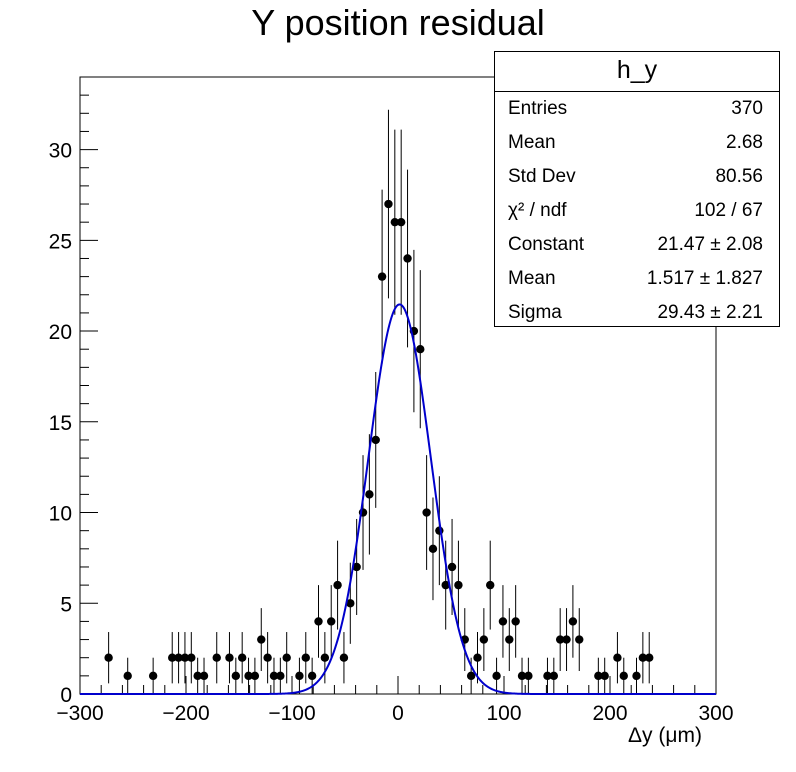 The image size is (796, 772). I want to click on y-tick-label: 0, so click(66, 695).